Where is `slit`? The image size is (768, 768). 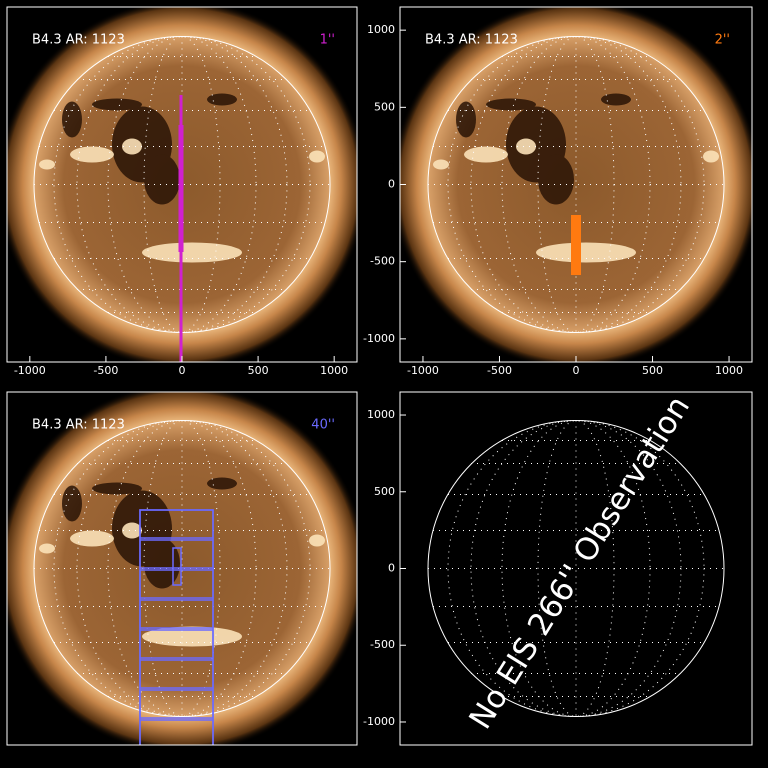 slit is located at coordinates (576, 245).